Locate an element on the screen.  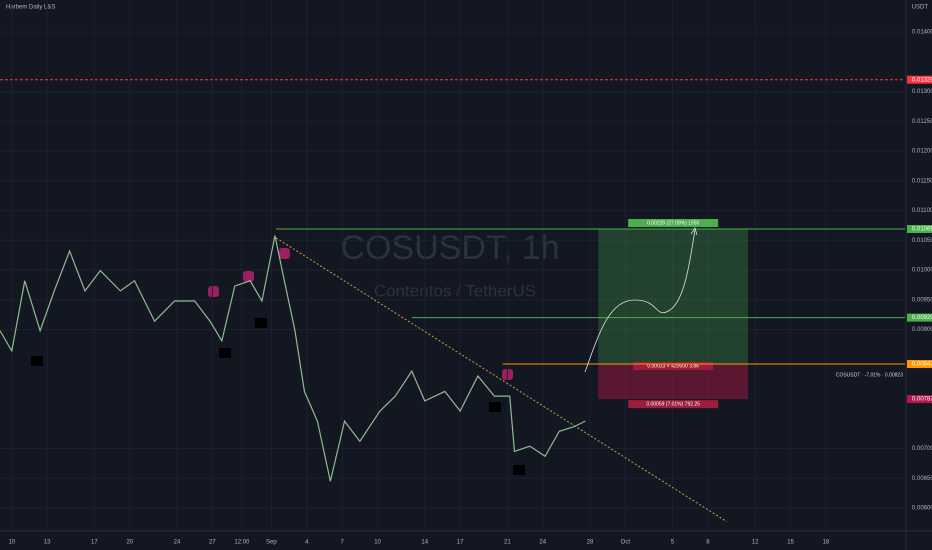
x-tick-label: 5 is located at coordinates (673, 543).